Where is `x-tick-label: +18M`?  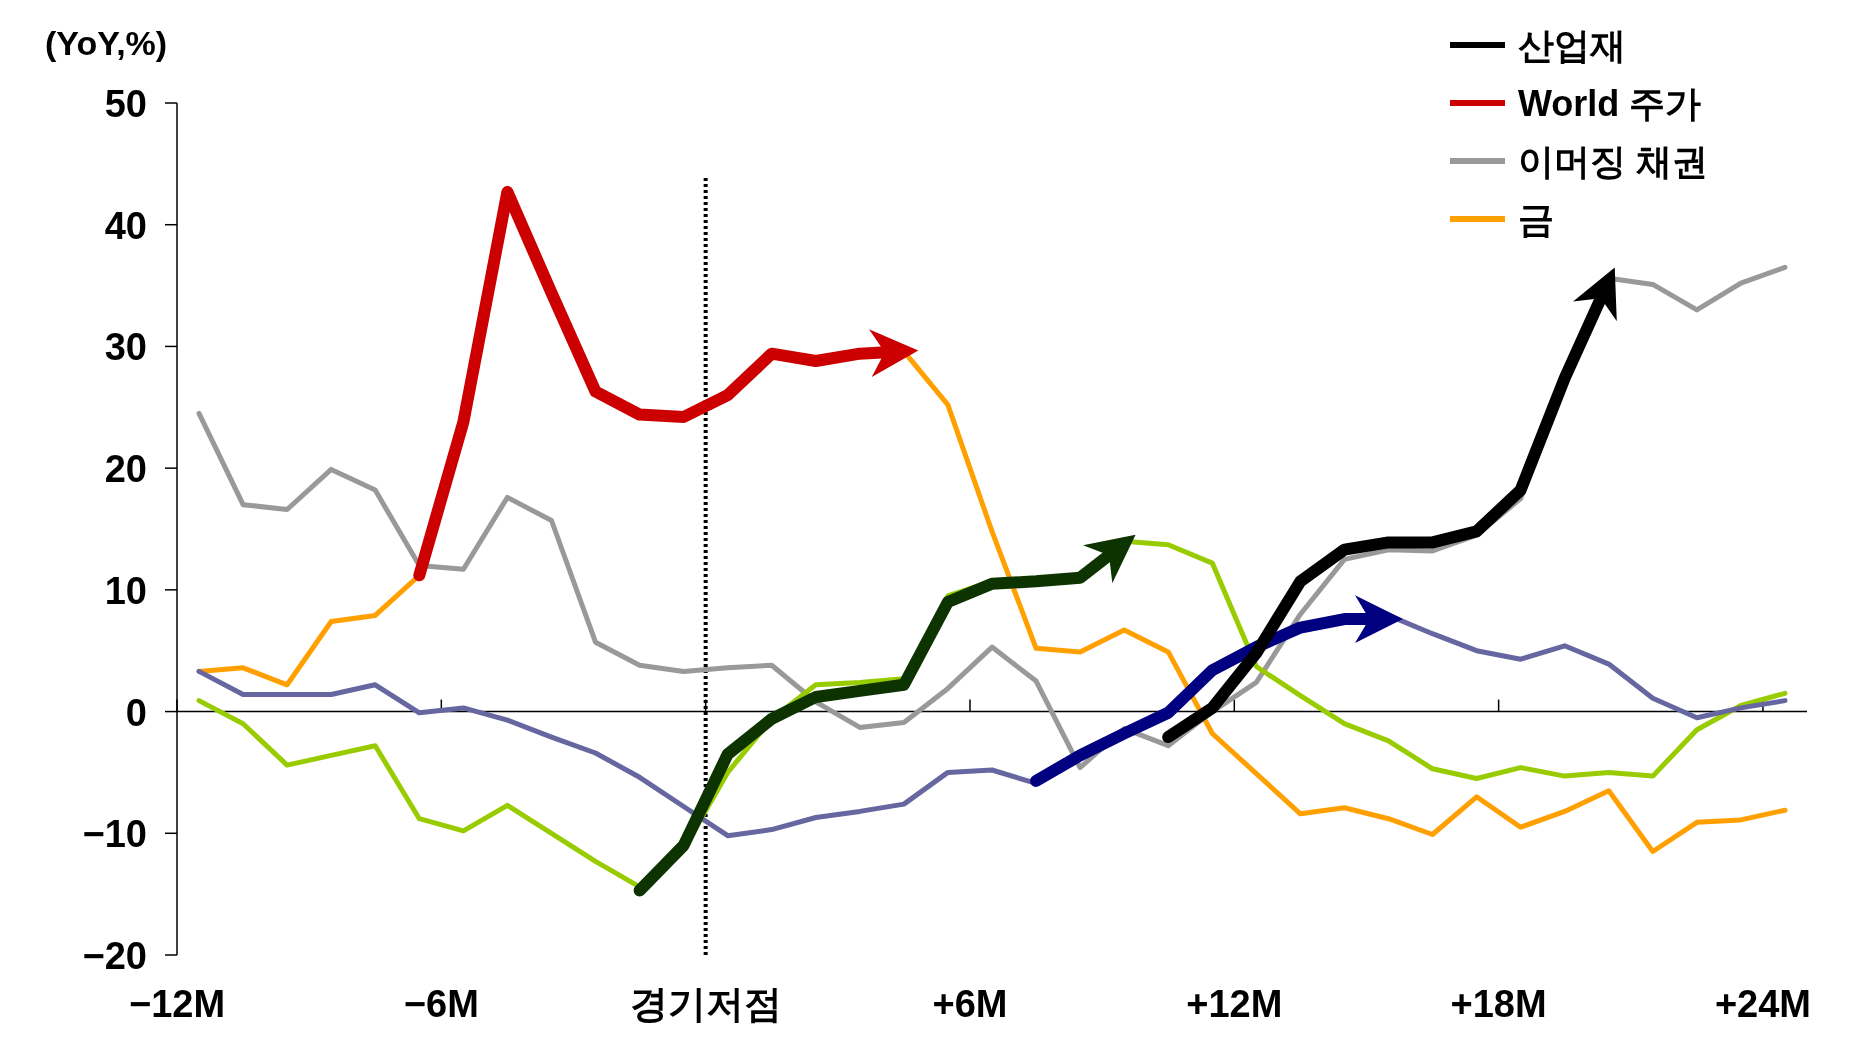 x-tick-label: +18M is located at coordinates (1498, 1004).